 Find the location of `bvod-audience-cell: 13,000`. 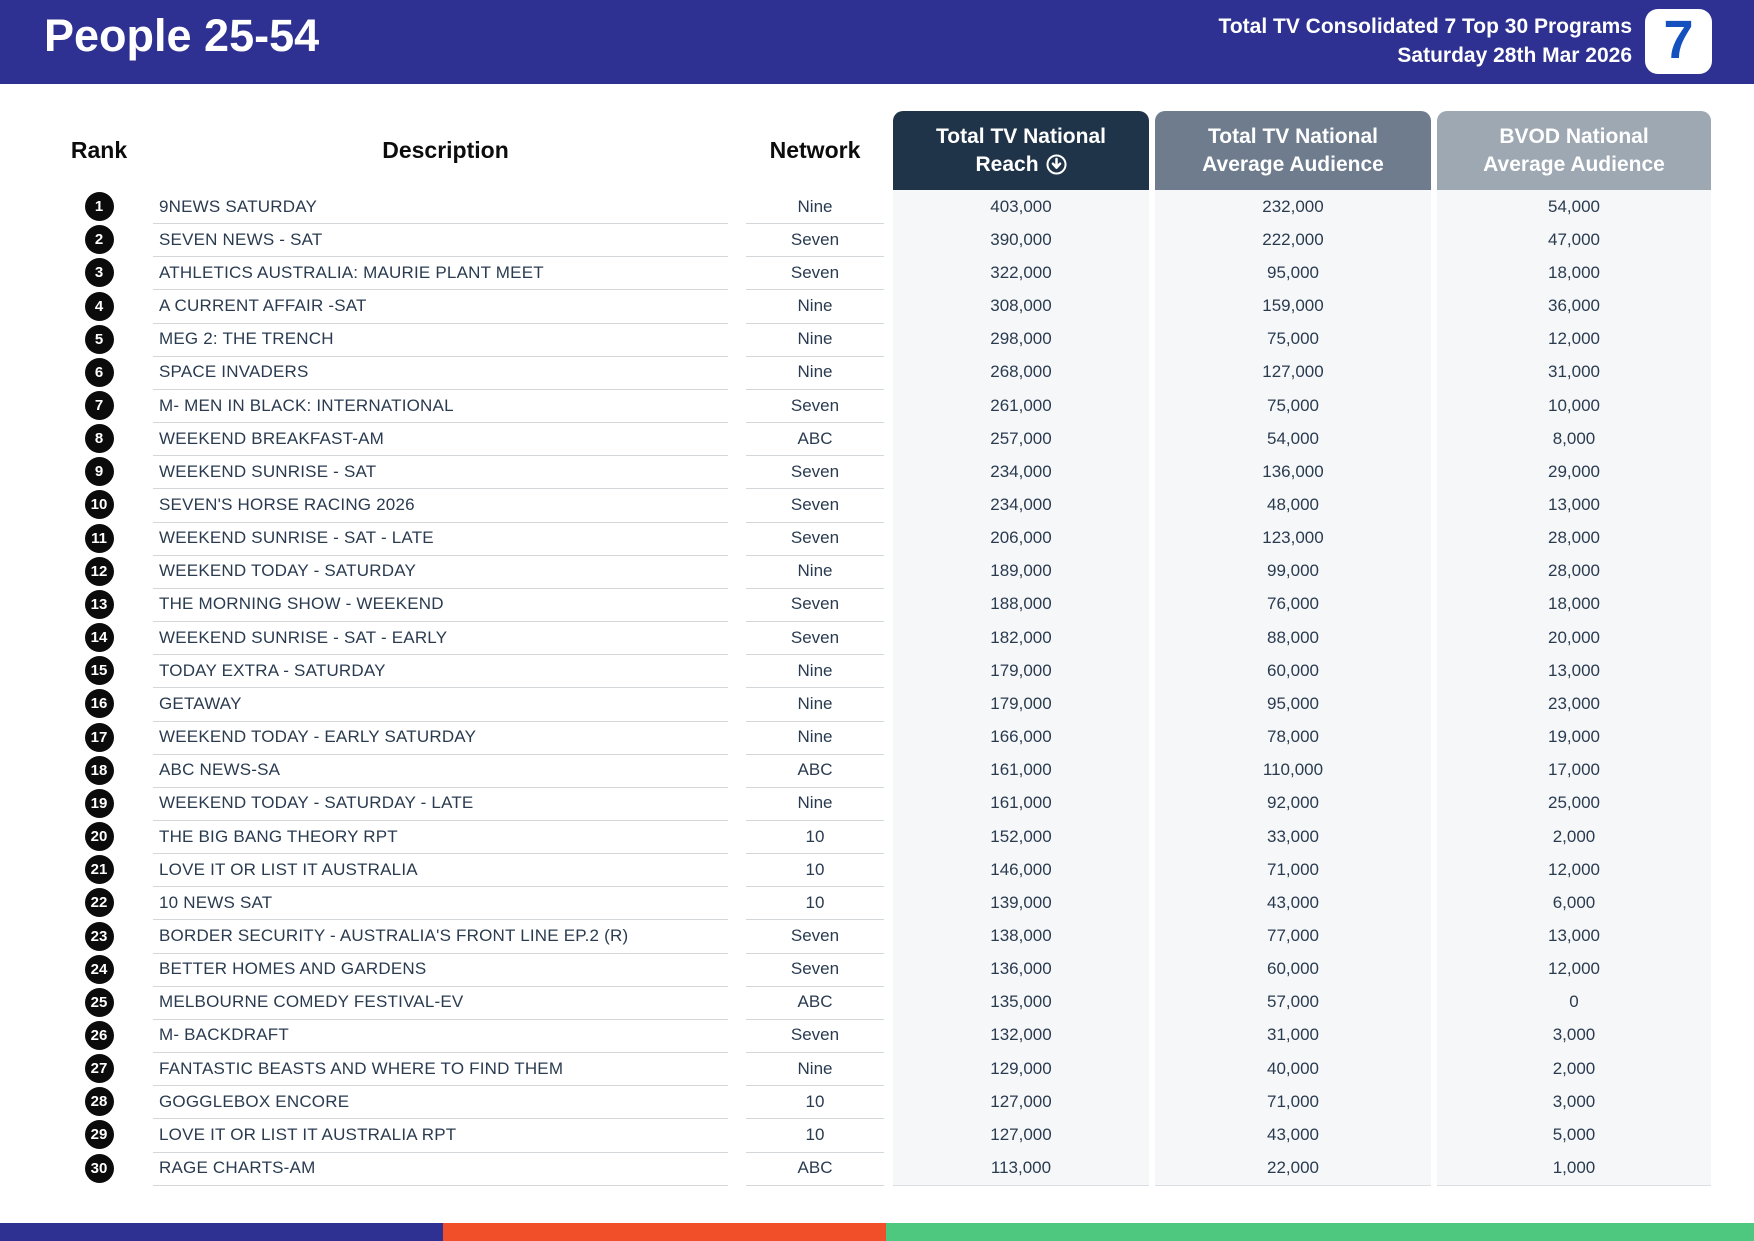

bvod-audience-cell: 13,000 is located at coordinates (1574, 505).